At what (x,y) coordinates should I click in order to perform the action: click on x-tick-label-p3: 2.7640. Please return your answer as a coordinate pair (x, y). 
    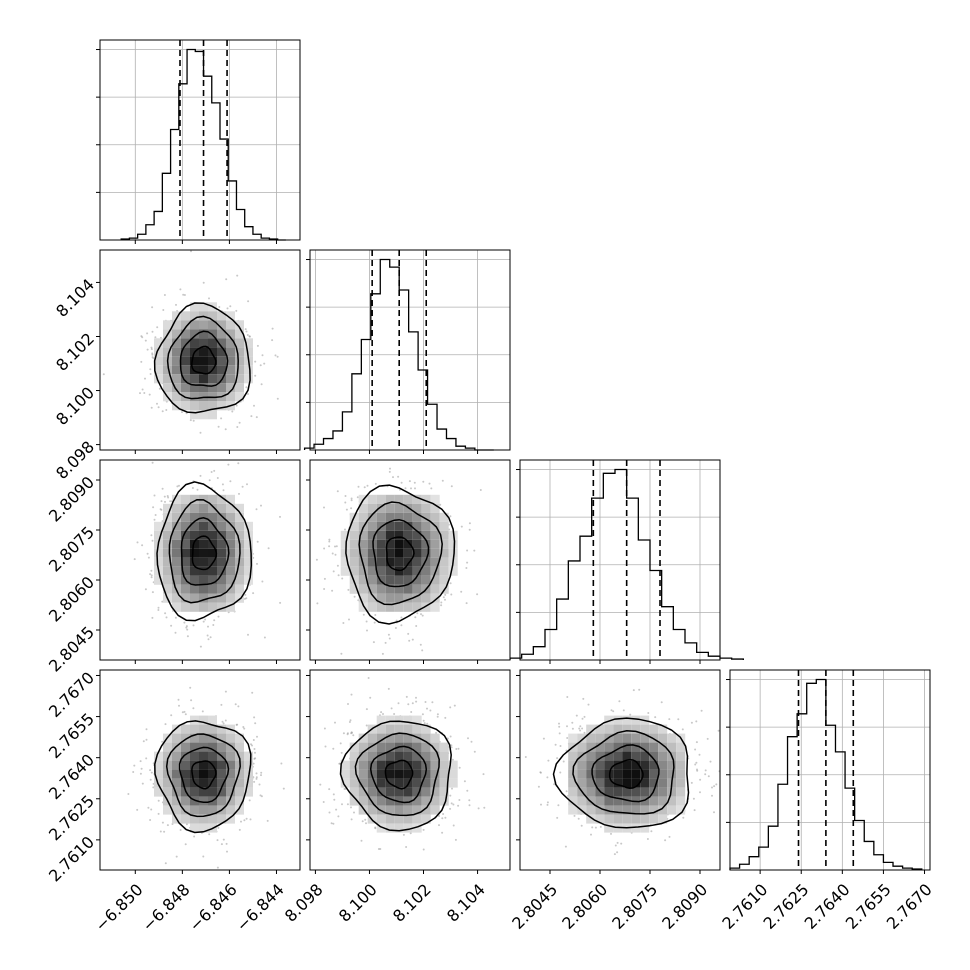
    Looking at the image, I should click on (827, 906).